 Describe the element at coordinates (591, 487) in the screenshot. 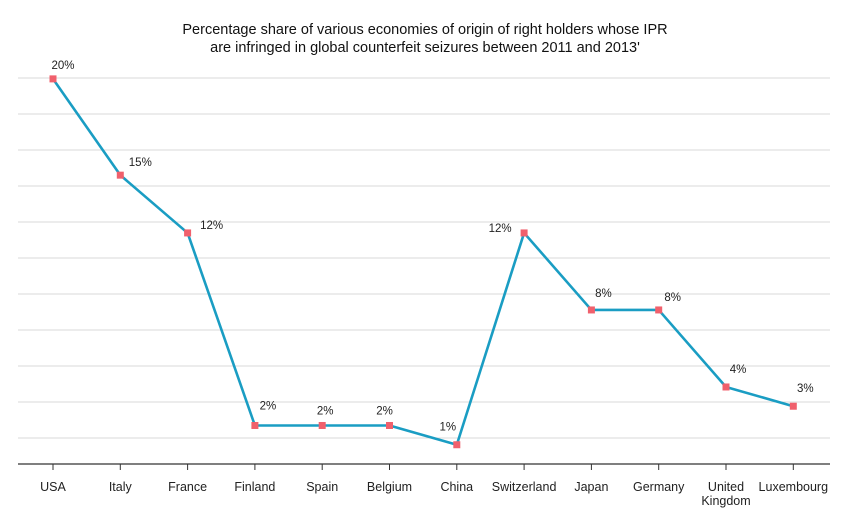

I see `x-tick-label: Japan` at that location.